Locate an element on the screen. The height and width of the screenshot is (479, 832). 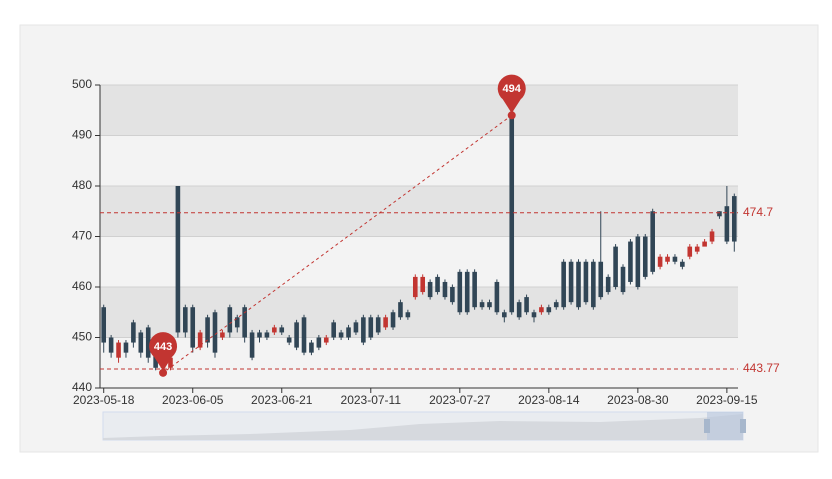
y-tick-label: 480 is located at coordinates (82, 185).